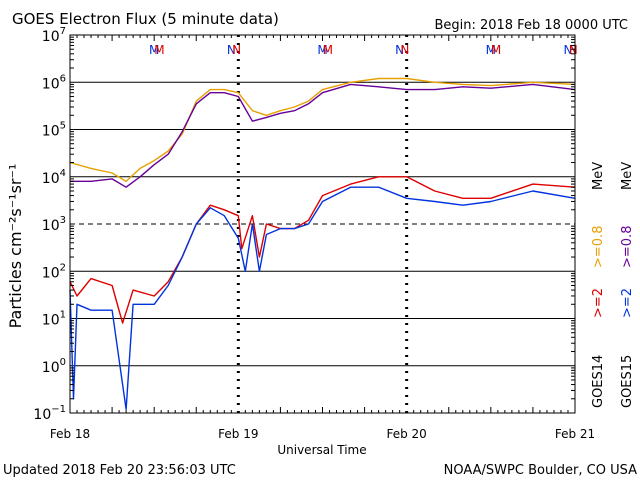  I want to click on y-axis-label: Particles cm⁻²s⁻¹sr⁻¹, so click(15, 246).